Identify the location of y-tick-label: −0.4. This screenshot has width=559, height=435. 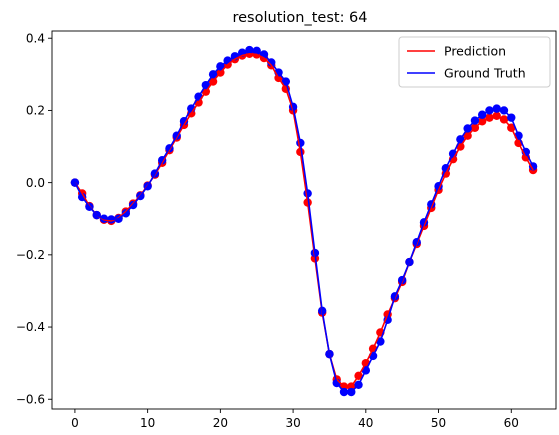
(30, 327).